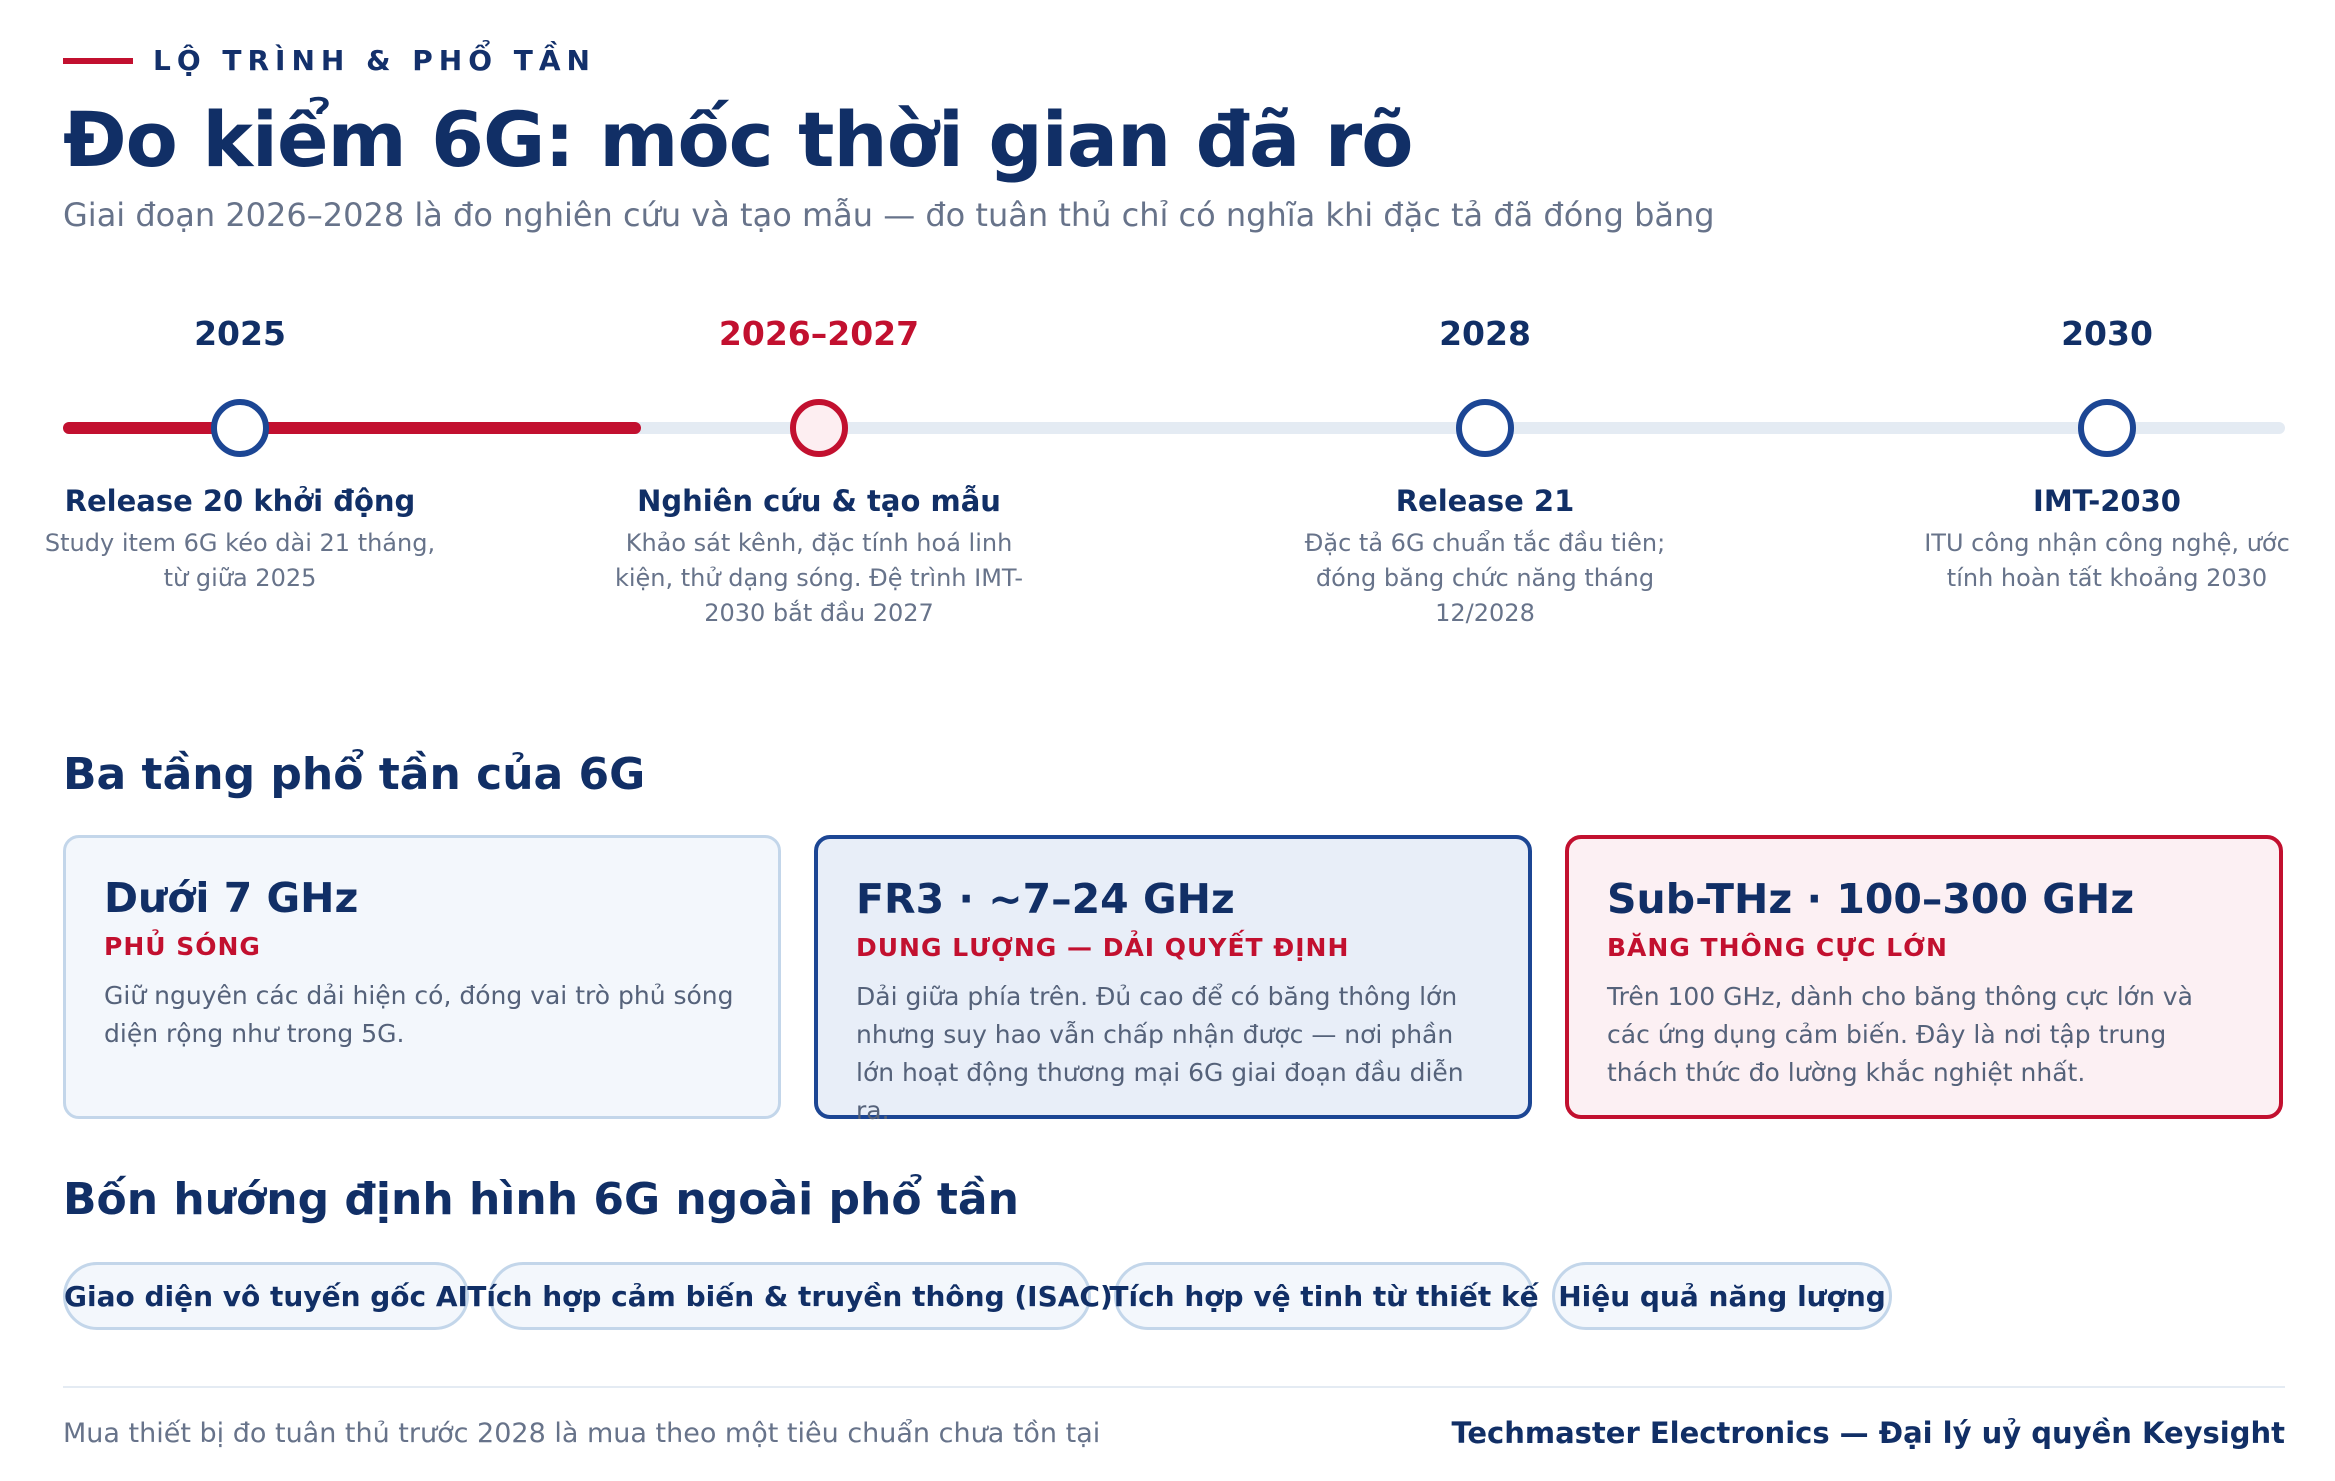 The width and height of the screenshot is (2335, 1481). Describe the element at coordinates (1777, 947) in the screenshot. I see `band-role: BĂNG THÔNG CỰC LỚN` at that location.